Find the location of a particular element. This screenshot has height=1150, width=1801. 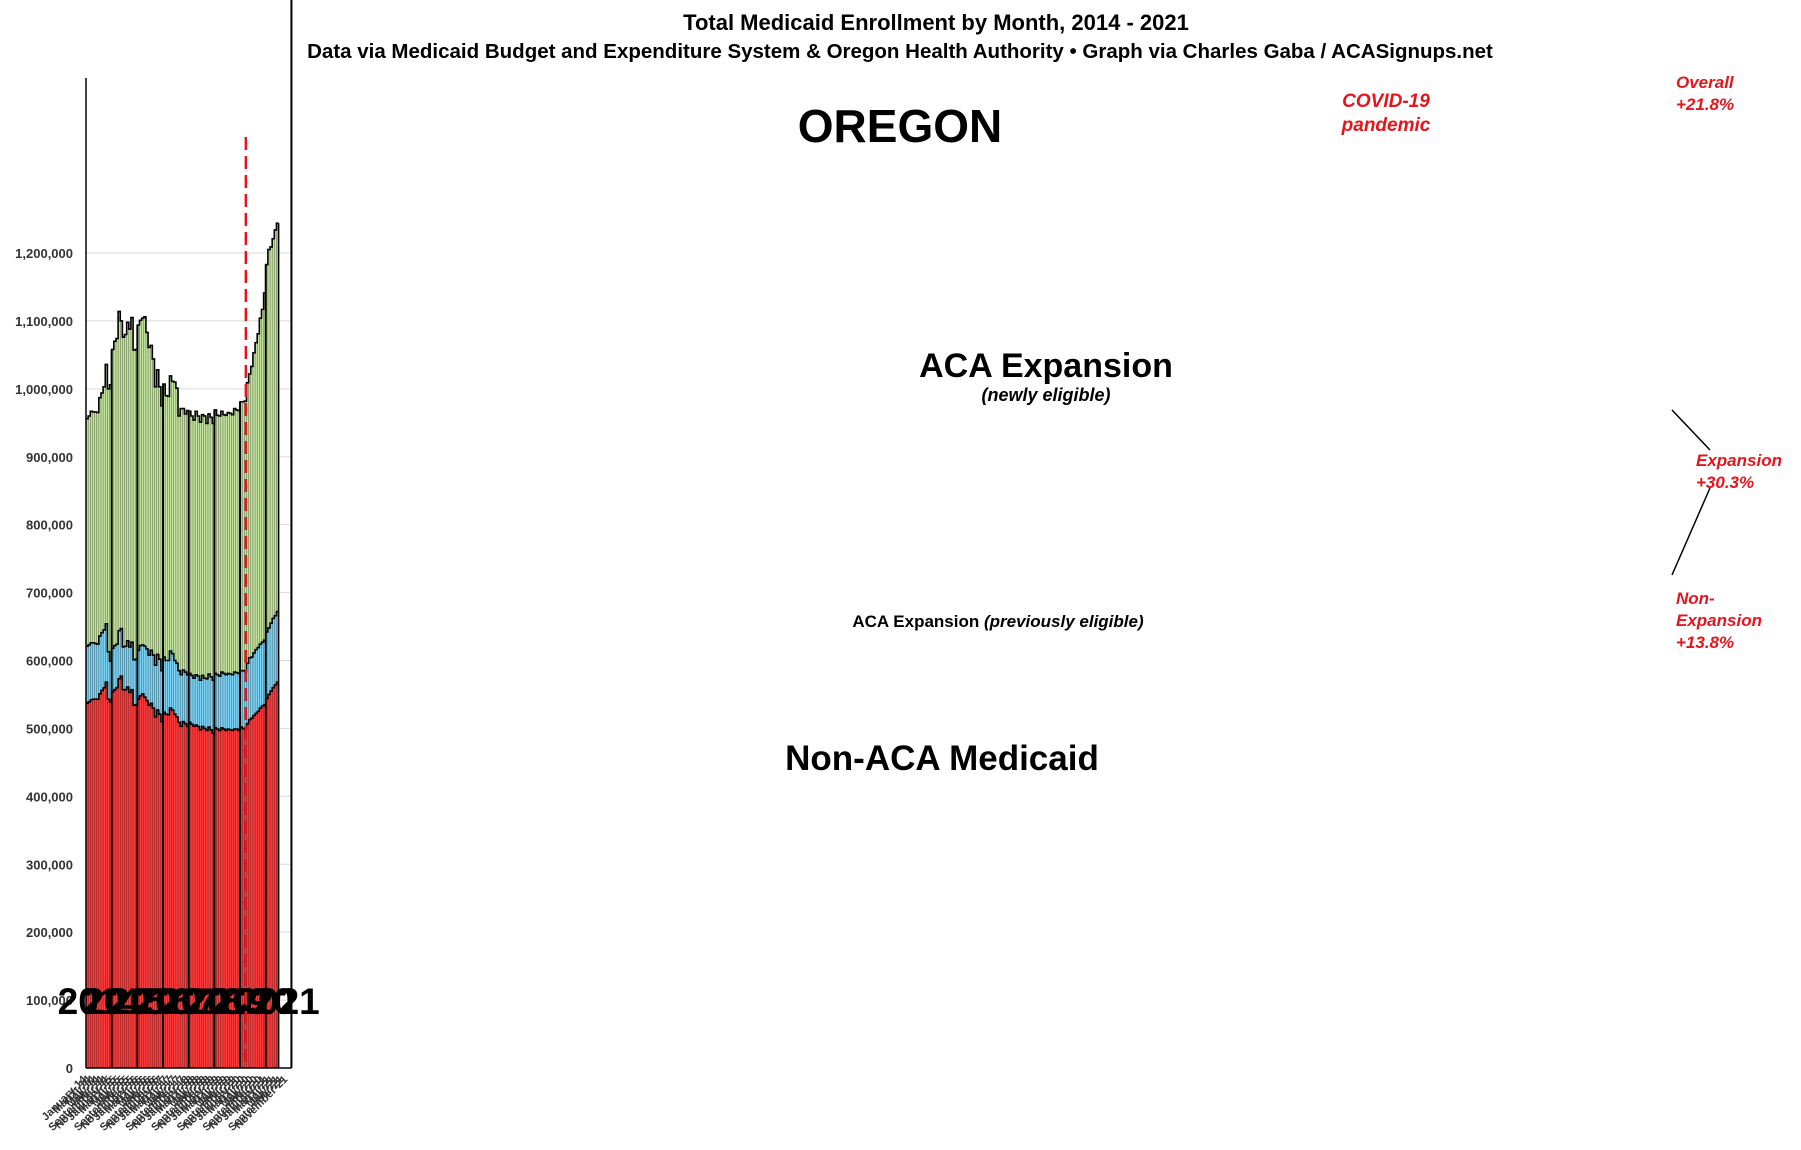

annotation-nonexp-line3: +13.8% is located at coordinates (1705, 642).